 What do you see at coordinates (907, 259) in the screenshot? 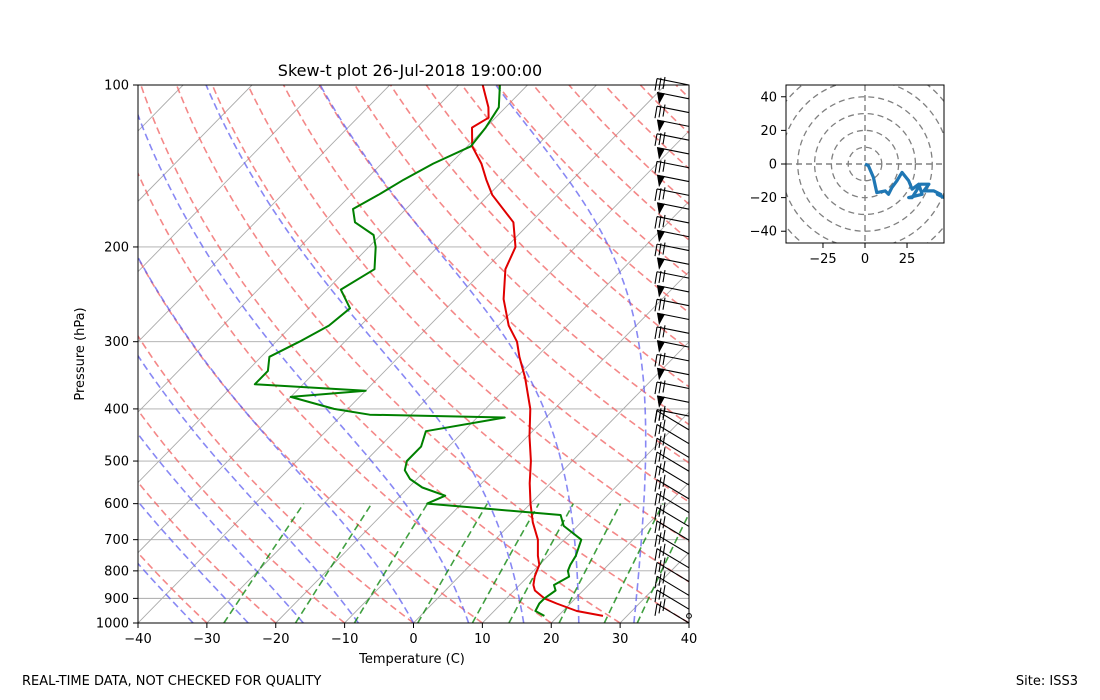
I see `hodograph-x-tick-label: 25` at bounding box center [907, 259].